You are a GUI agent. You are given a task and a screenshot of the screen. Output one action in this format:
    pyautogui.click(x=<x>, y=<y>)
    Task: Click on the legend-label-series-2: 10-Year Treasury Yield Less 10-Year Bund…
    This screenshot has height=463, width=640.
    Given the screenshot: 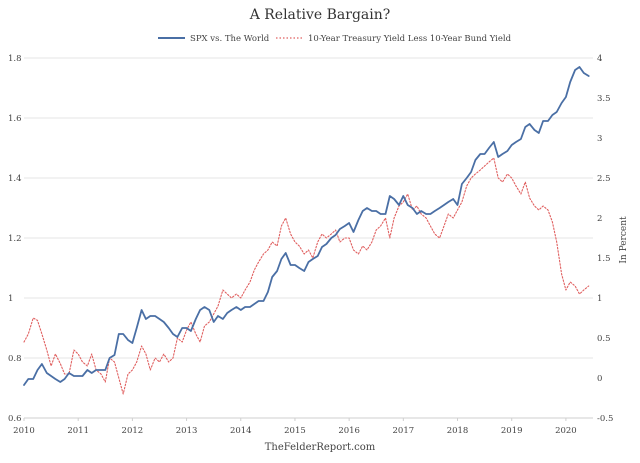 What is the action you would take?
    pyautogui.click(x=410, y=39)
    